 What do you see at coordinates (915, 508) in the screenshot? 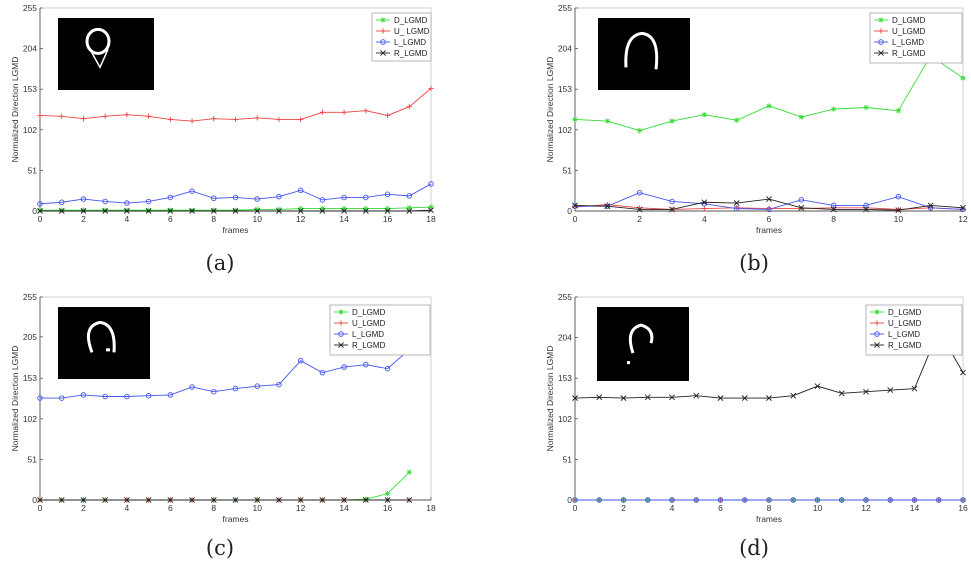
I see `x-tick-label: 14` at bounding box center [915, 508].